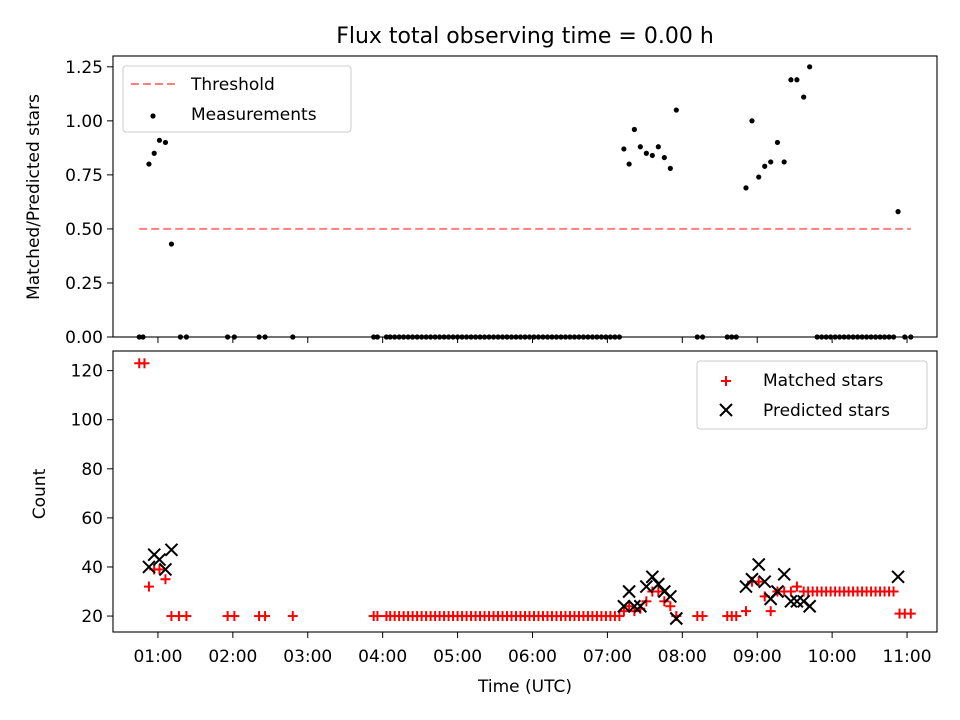 The image size is (960, 720). Describe the element at coordinates (34, 197) in the screenshot. I see `top-ylabel: Matched/Predicted stars` at that location.